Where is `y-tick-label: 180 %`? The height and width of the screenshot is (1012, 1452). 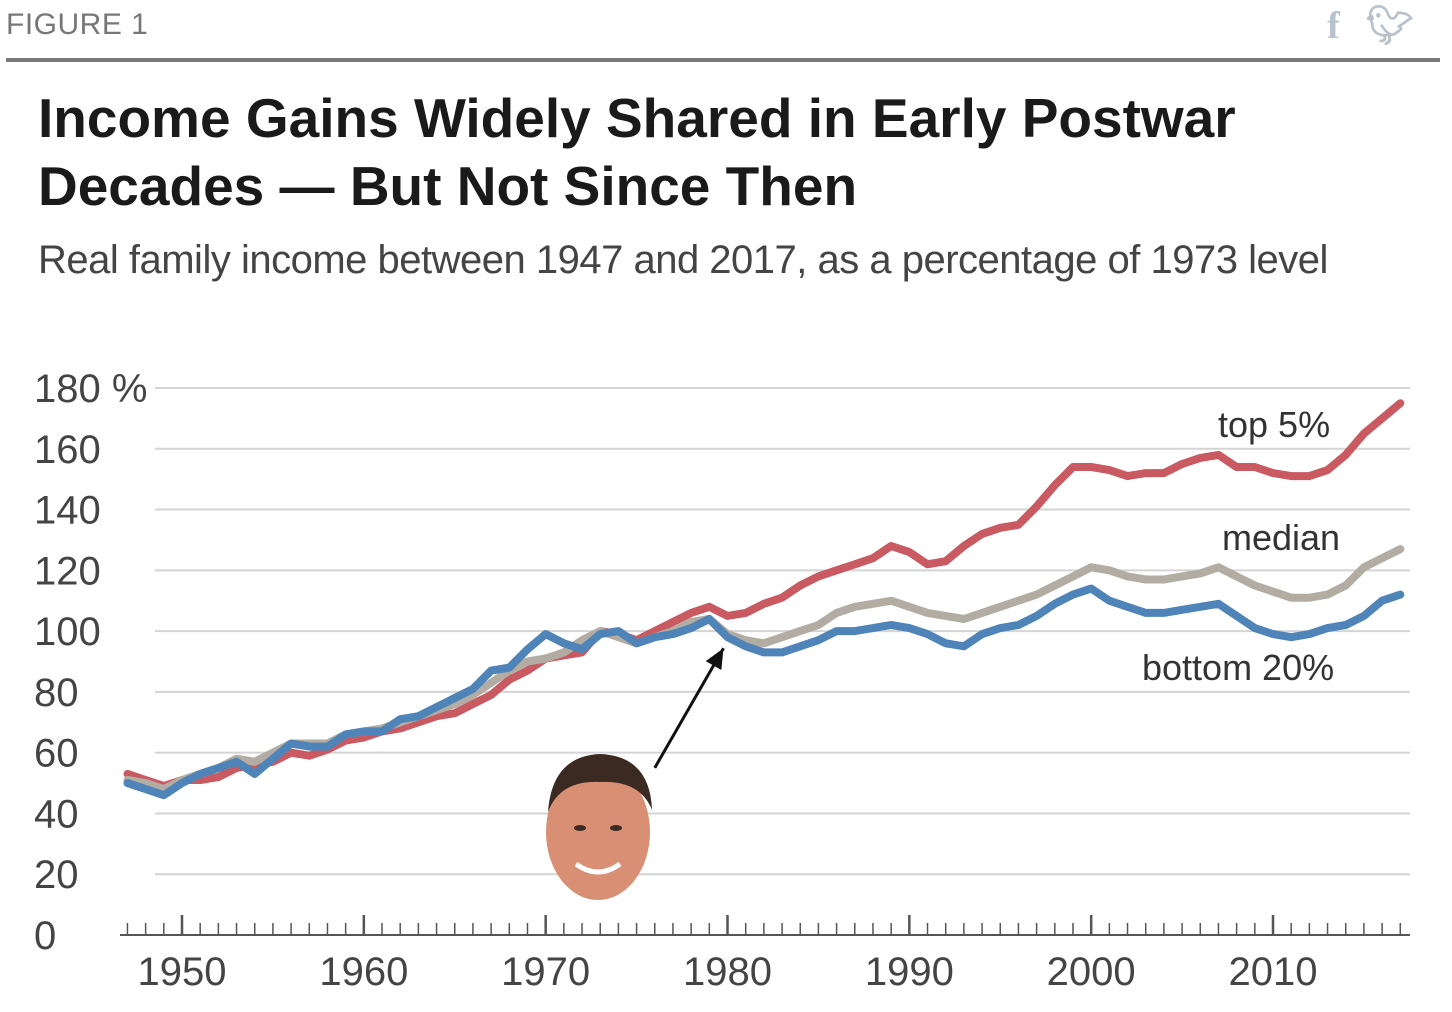
y-tick-label: 180 % is located at coordinates (90, 389).